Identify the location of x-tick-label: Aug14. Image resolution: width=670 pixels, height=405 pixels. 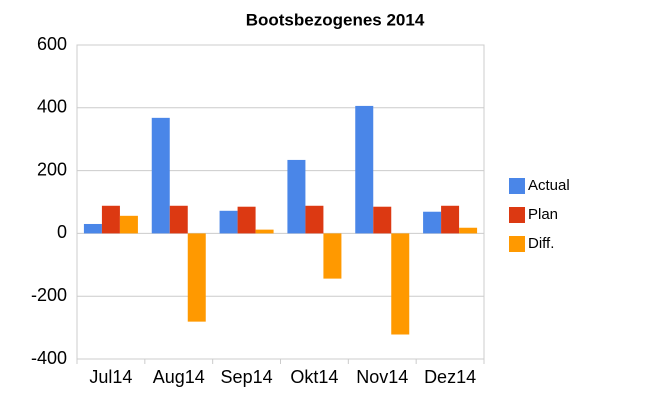
(179, 377).